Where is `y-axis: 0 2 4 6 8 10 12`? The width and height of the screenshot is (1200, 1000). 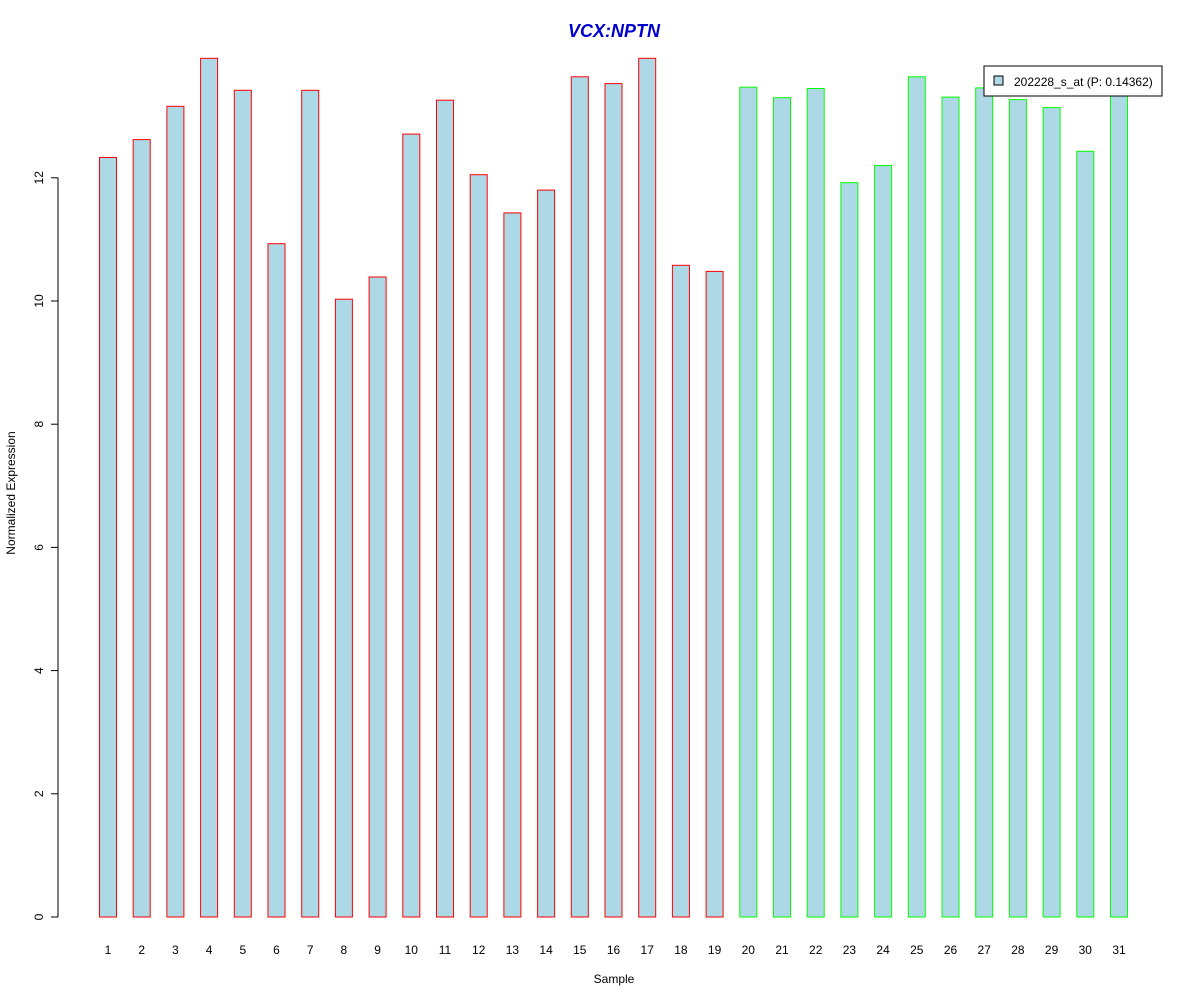
y-axis: 0 2 4 6 8 10 12 is located at coordinates (45, 545).